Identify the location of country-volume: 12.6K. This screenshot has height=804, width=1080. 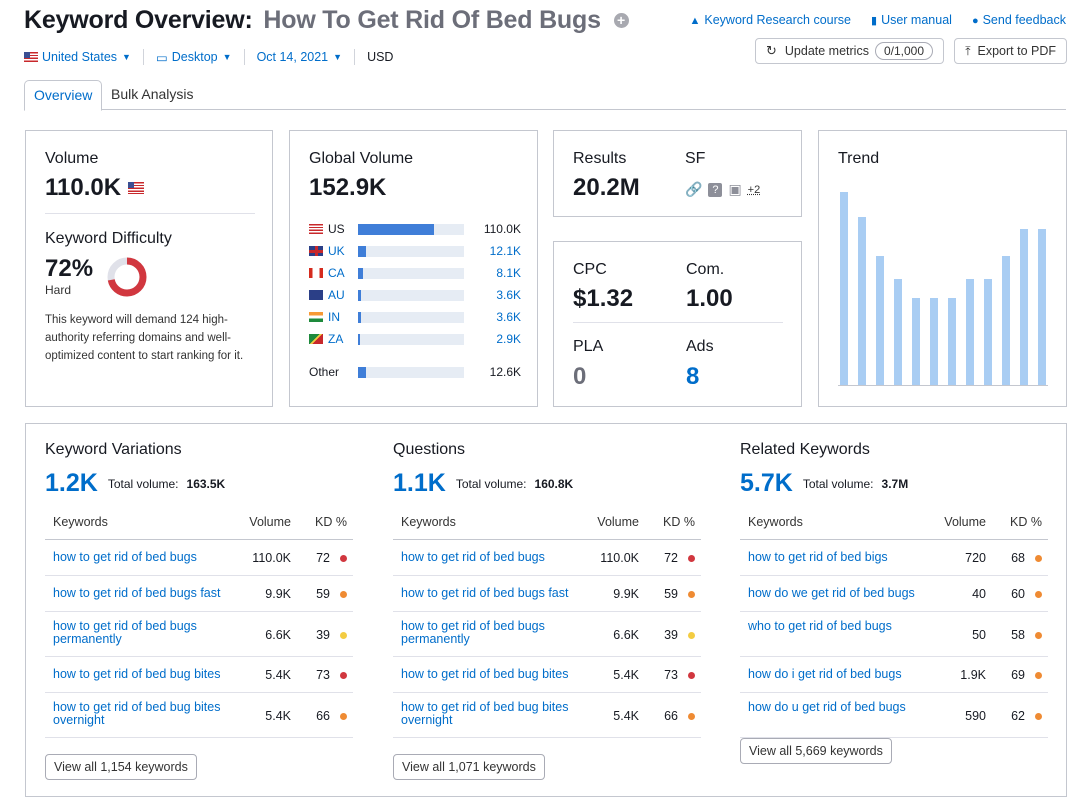
(505, 372).